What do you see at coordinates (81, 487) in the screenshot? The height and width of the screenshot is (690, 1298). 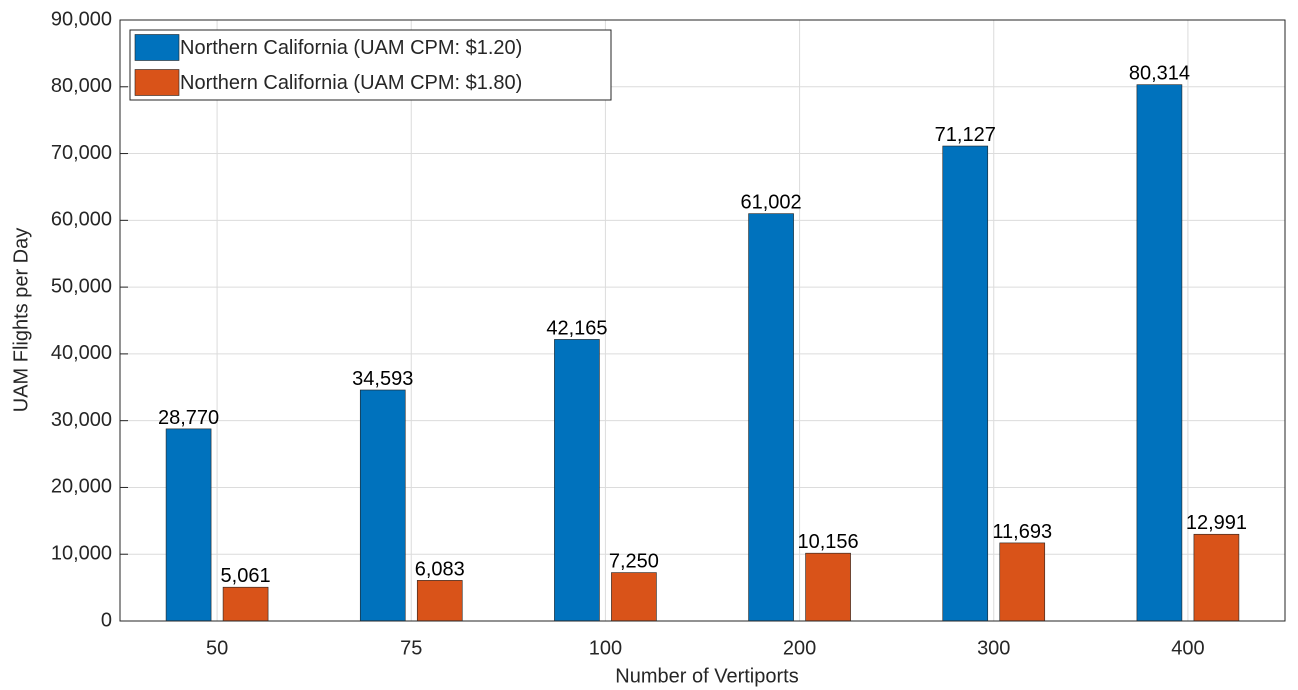 I see `y-tick-label: 20,000` at bounding box center [81, 487].